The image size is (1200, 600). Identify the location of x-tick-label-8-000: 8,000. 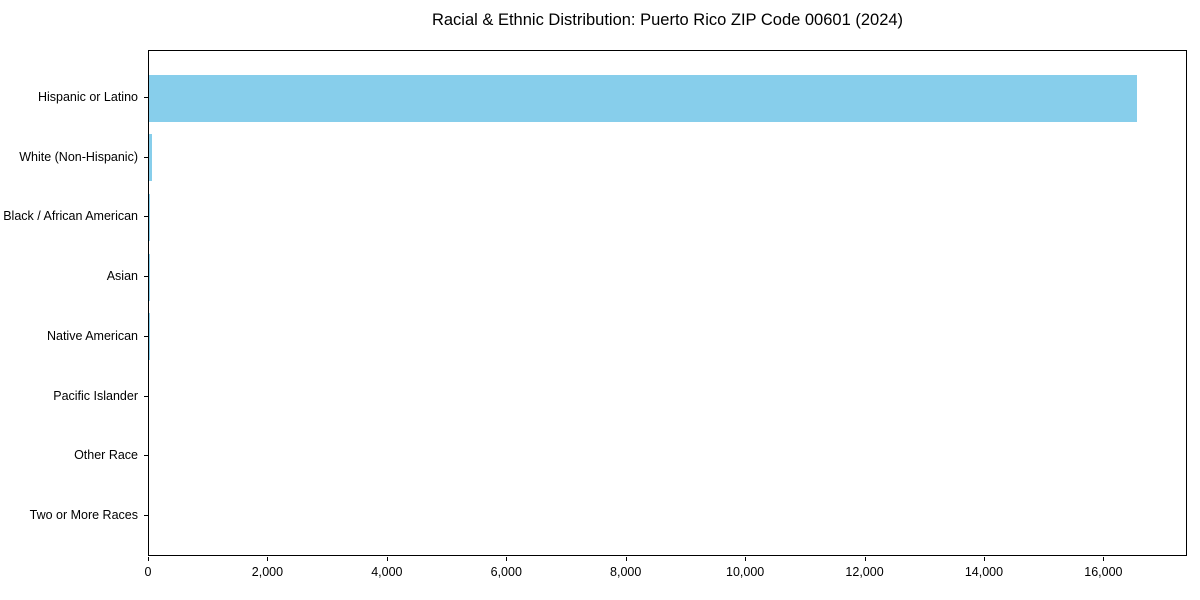
(626, 572).